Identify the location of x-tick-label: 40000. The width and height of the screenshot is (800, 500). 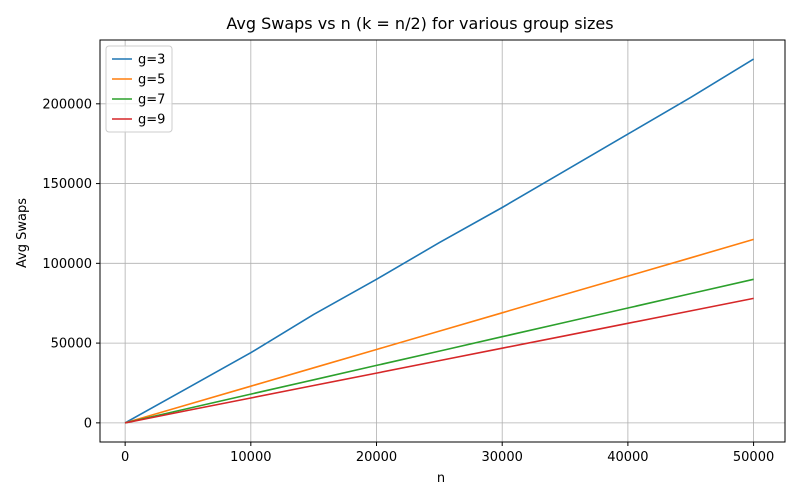
(627, 457).